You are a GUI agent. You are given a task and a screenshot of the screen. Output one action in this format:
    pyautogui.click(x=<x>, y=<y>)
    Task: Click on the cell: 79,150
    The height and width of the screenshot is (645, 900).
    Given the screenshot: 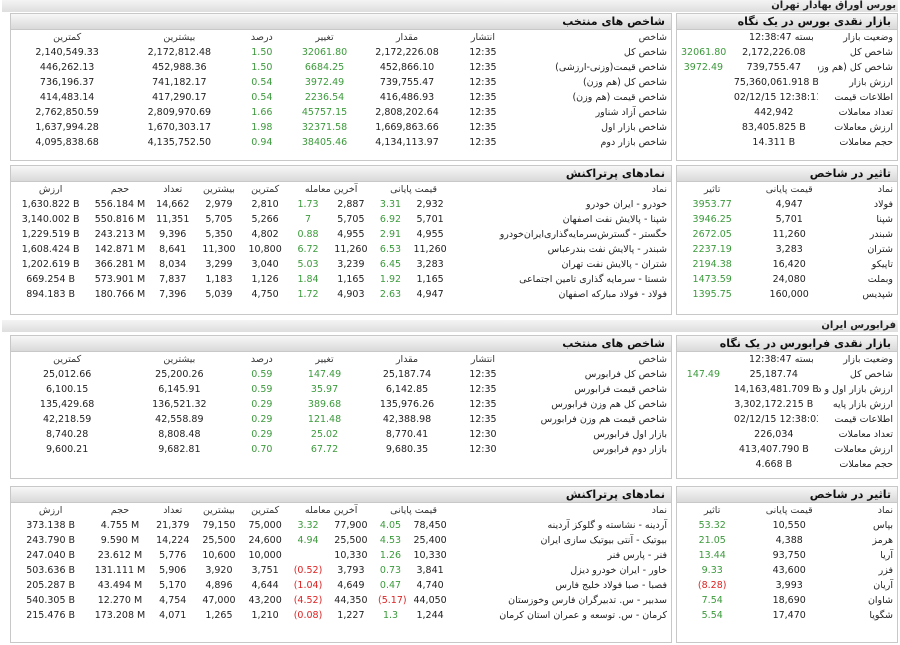 What is the action you would take?
    pyautogui.click(x=219, y=525)
    